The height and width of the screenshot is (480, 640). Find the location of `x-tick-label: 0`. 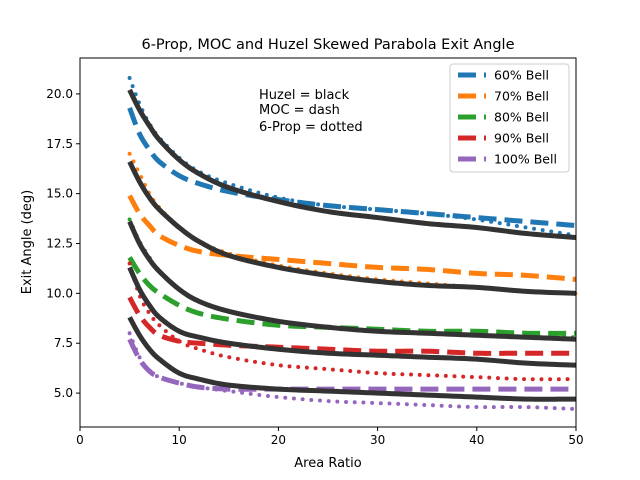

x-tick-label: 0 is located at coordinates (80, 440).